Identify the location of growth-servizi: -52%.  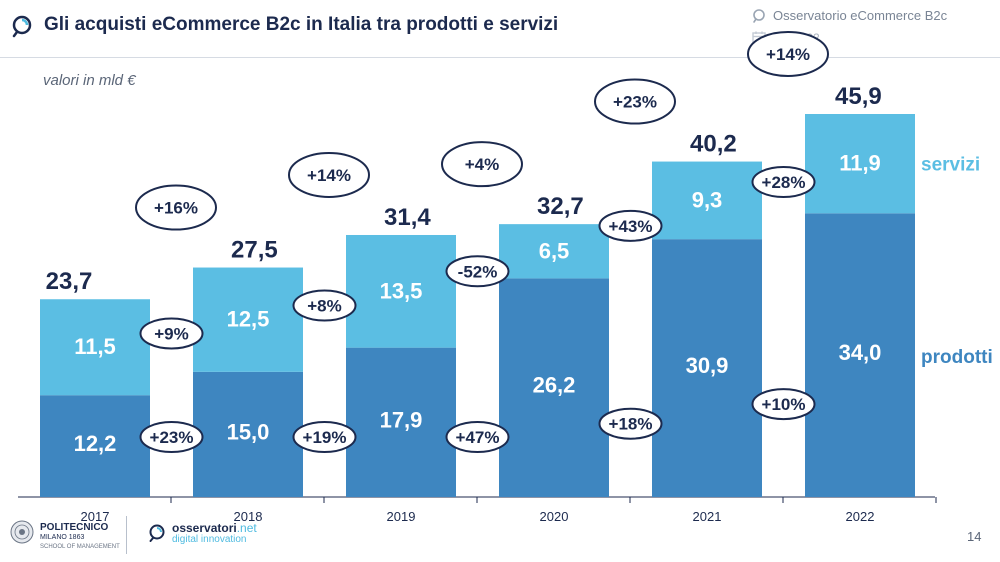
(478, 271).